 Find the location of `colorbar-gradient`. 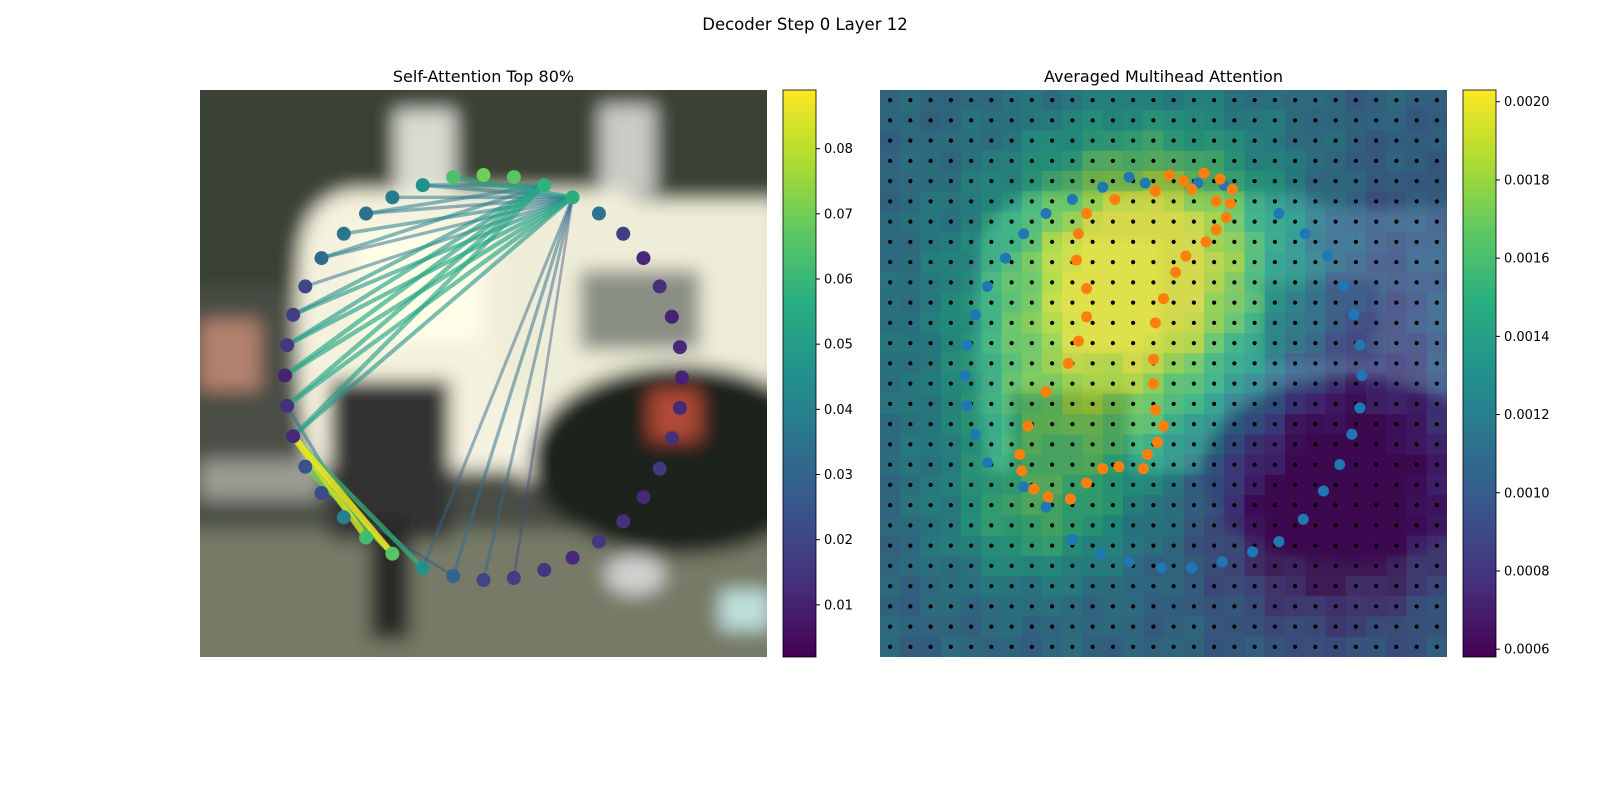

colorbar-gradient is located at coordinates (1479, 373).